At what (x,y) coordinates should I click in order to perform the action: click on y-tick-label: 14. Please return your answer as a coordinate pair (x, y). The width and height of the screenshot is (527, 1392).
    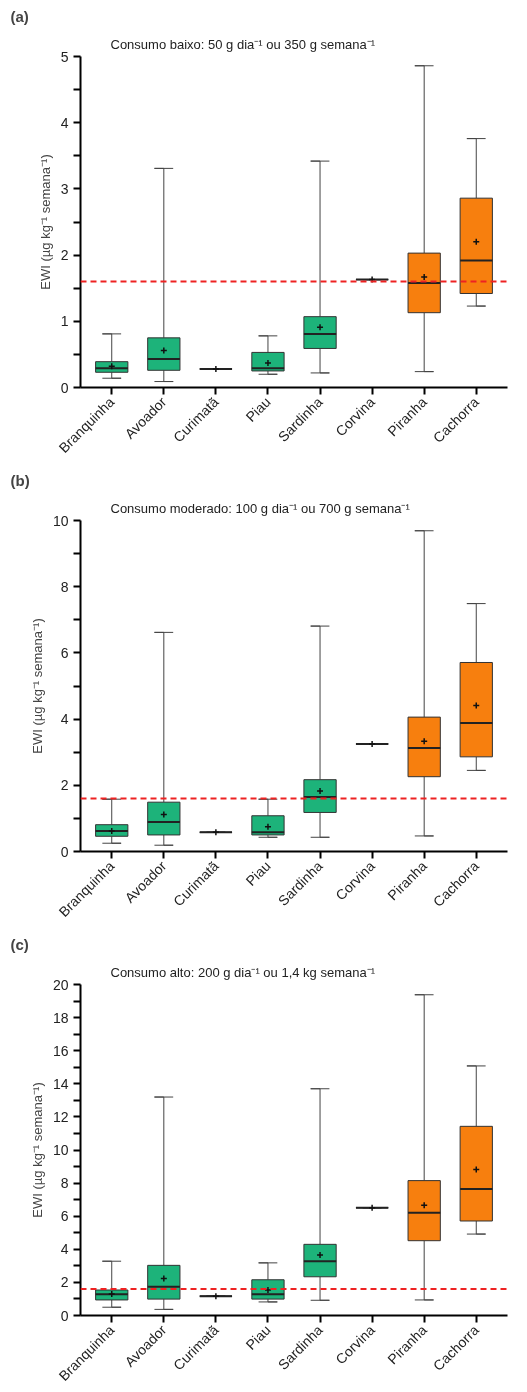
    Looking at the image, I should click on (60, 1083).